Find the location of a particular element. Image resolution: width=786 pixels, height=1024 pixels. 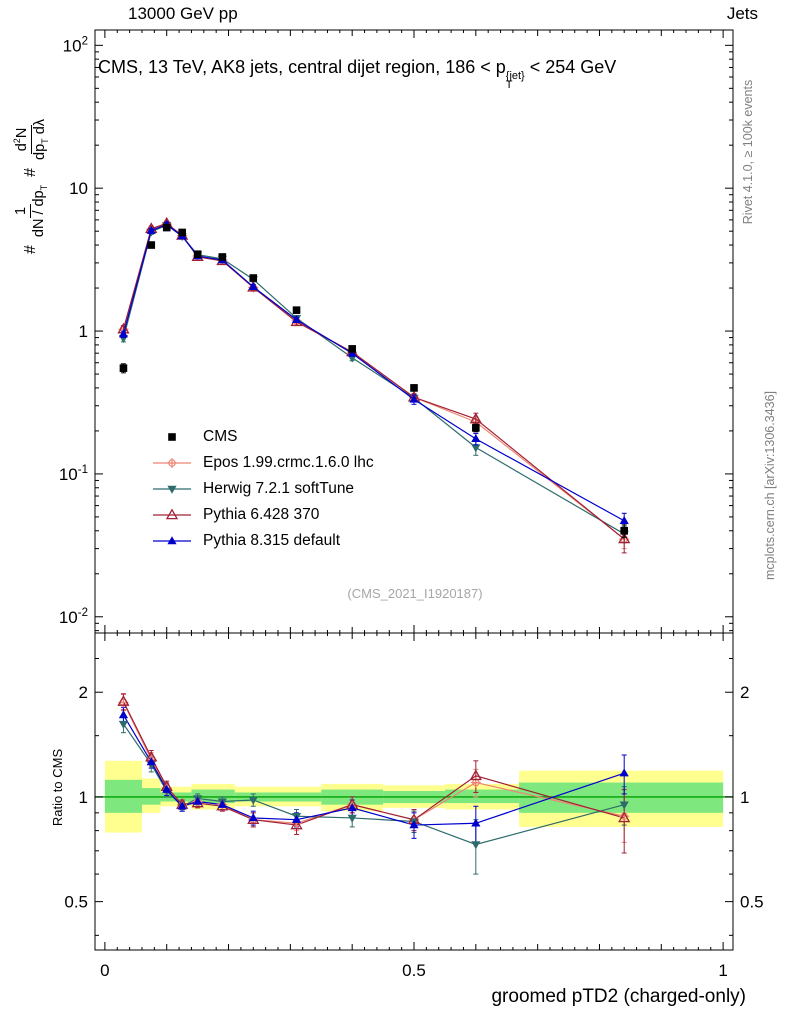

legend-marker-herwig-icon is located at coordinates (172, 489).